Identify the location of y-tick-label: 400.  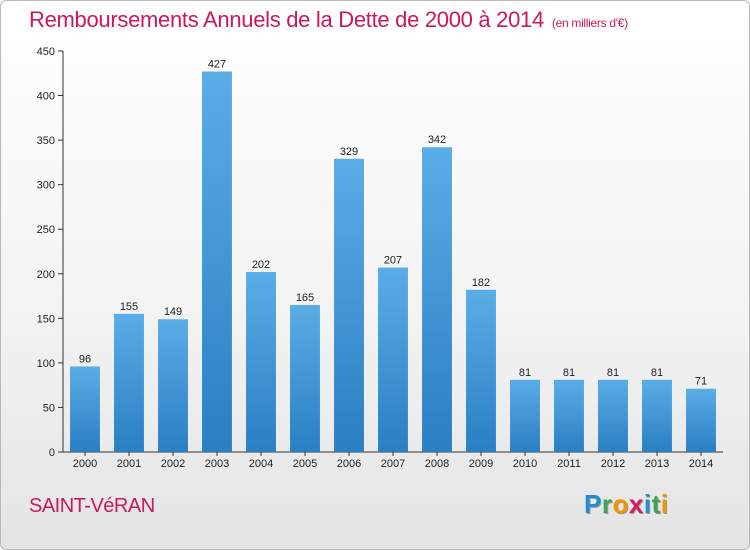
(46, 97).